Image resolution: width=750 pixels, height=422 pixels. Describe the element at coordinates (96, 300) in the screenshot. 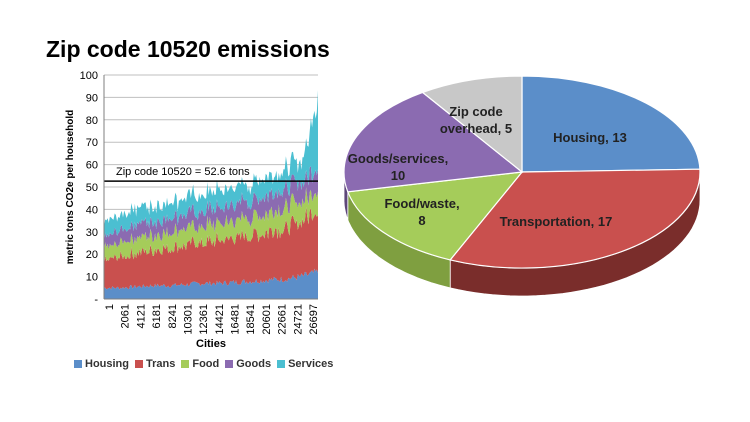

I see `y-tick-label: -` at that location.